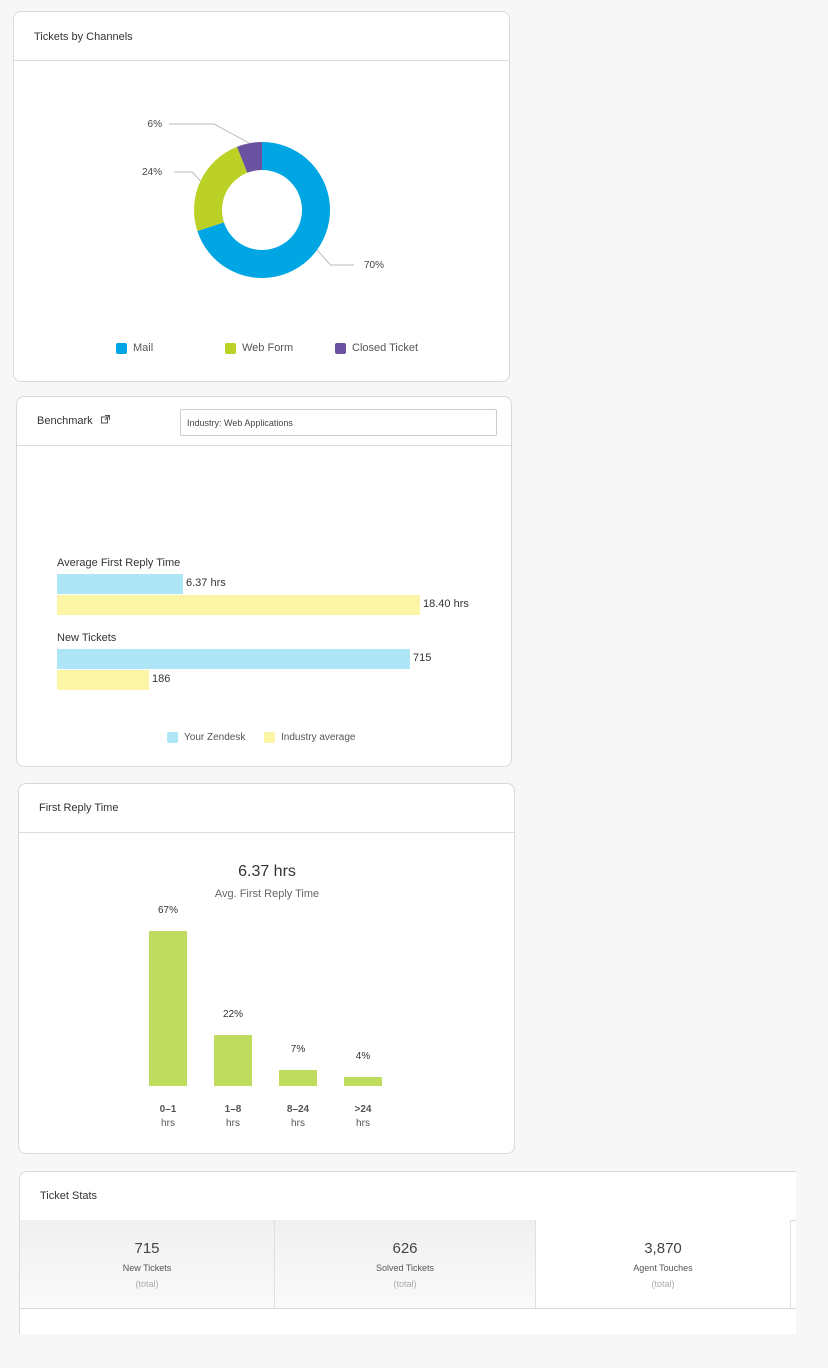 The height and width of the screenshot is (1368, 828). Describe the element at coordinates (221, 189) in the screenshot. I see `donut-slice-web-form` at that location.